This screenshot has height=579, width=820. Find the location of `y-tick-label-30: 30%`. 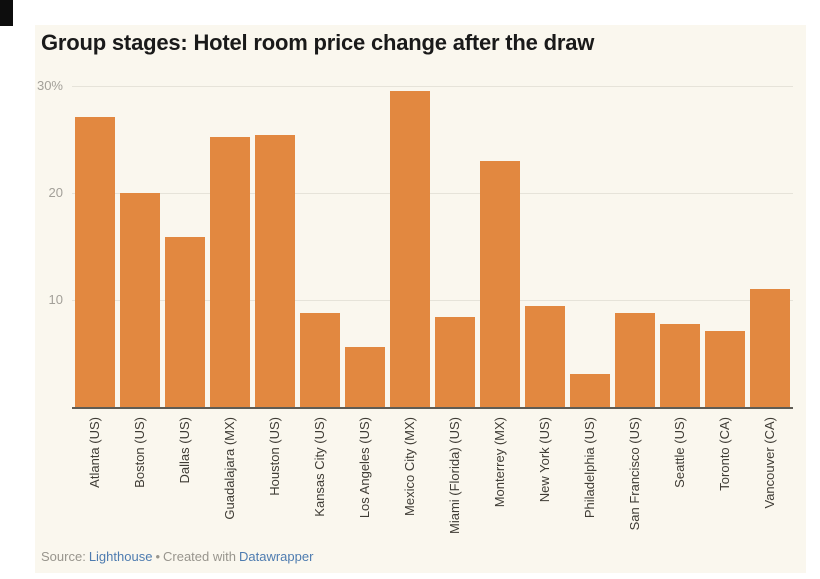

y-tick-label-30: 30% is located at coordinates (49, 85).